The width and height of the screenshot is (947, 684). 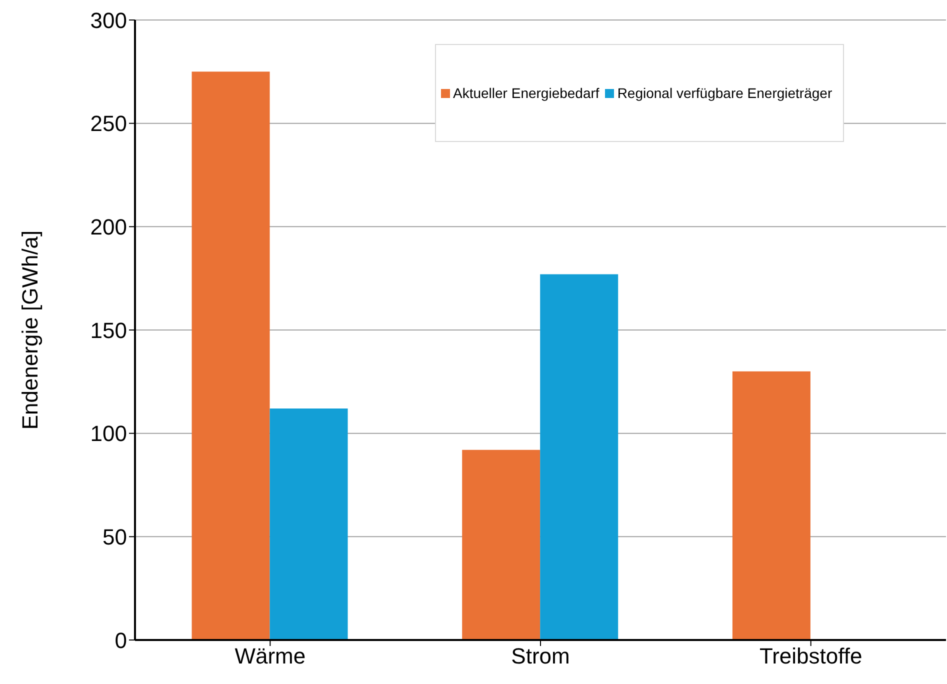 I want to click on x-tick-label: Strom, so click(x=540, y=656).